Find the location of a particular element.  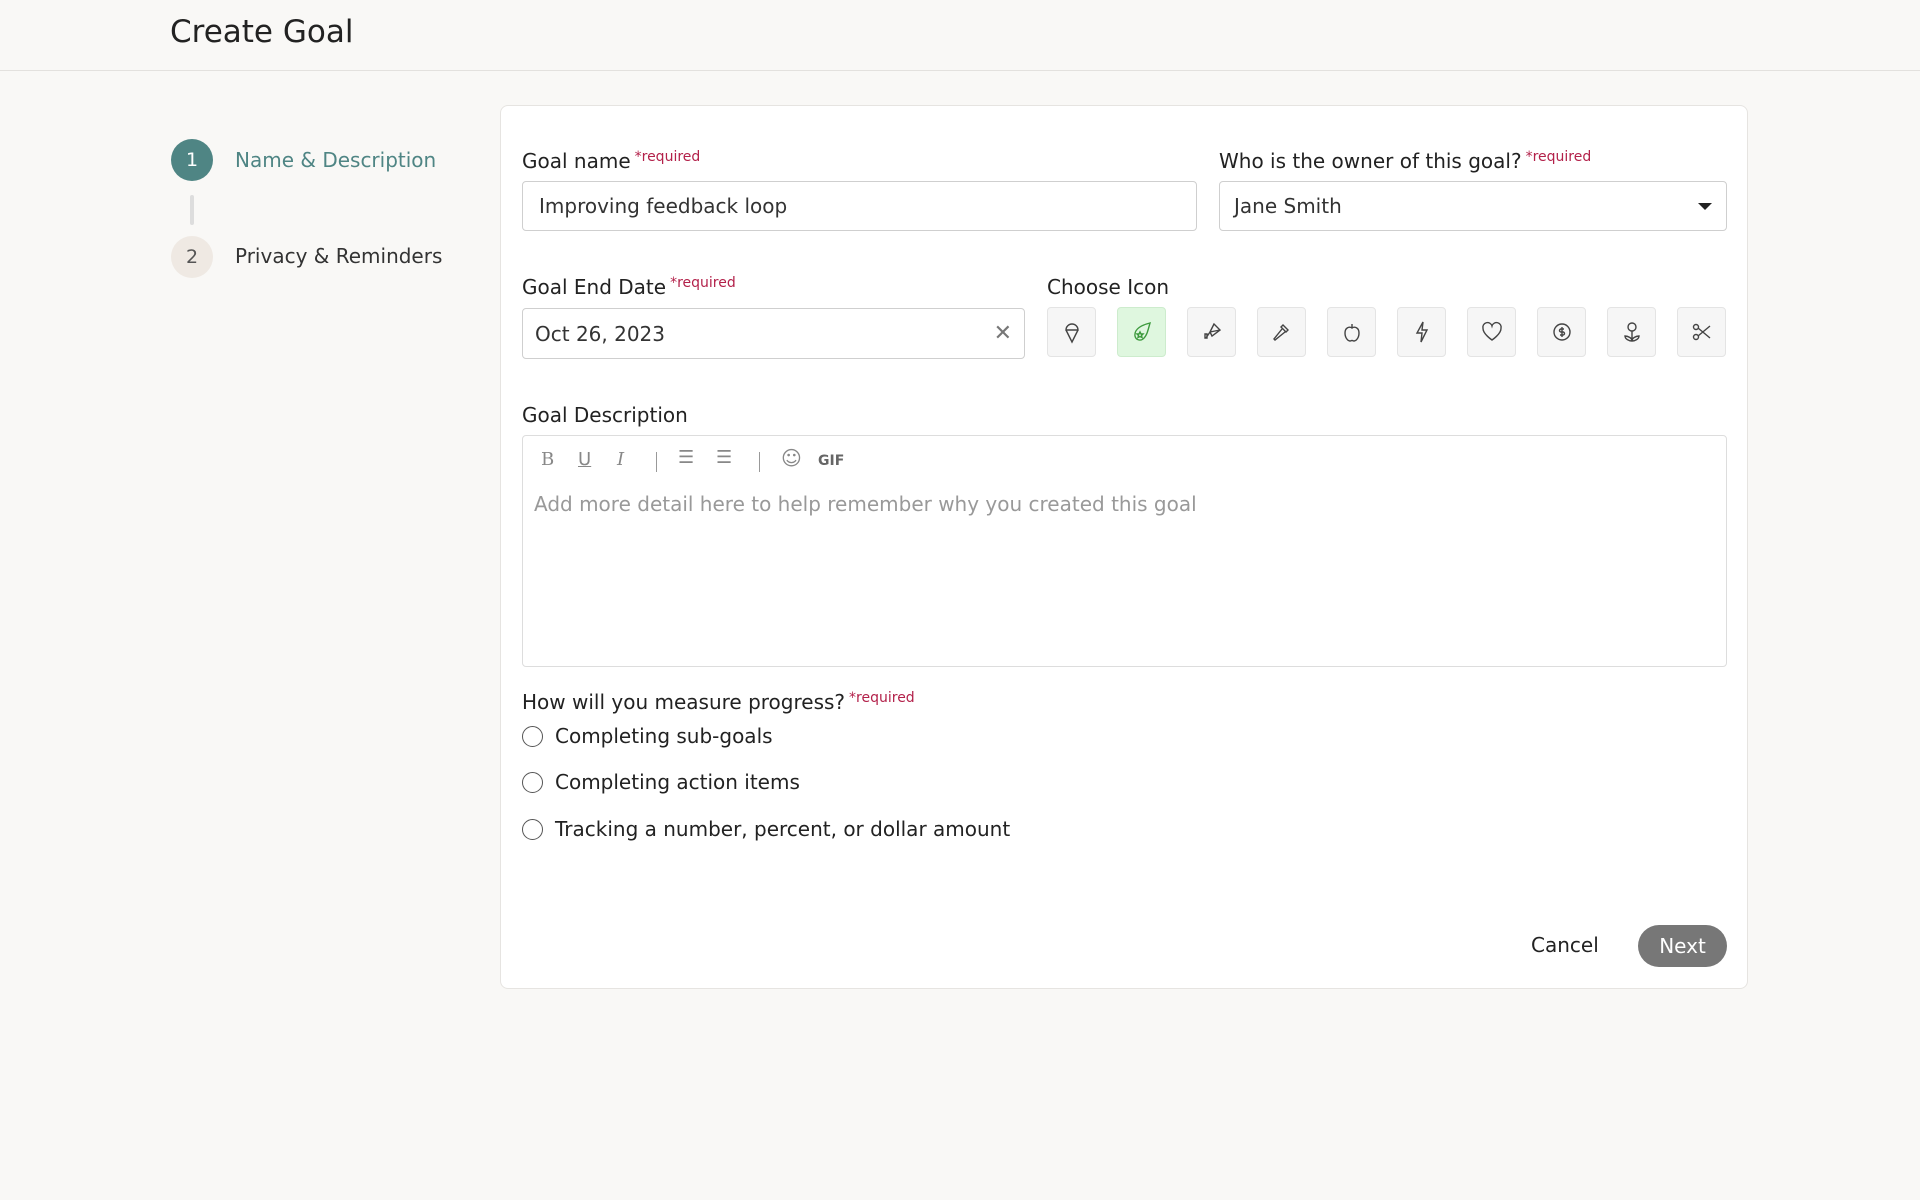

radio-action-items: Completing action items is located at coordinates (661, 782).